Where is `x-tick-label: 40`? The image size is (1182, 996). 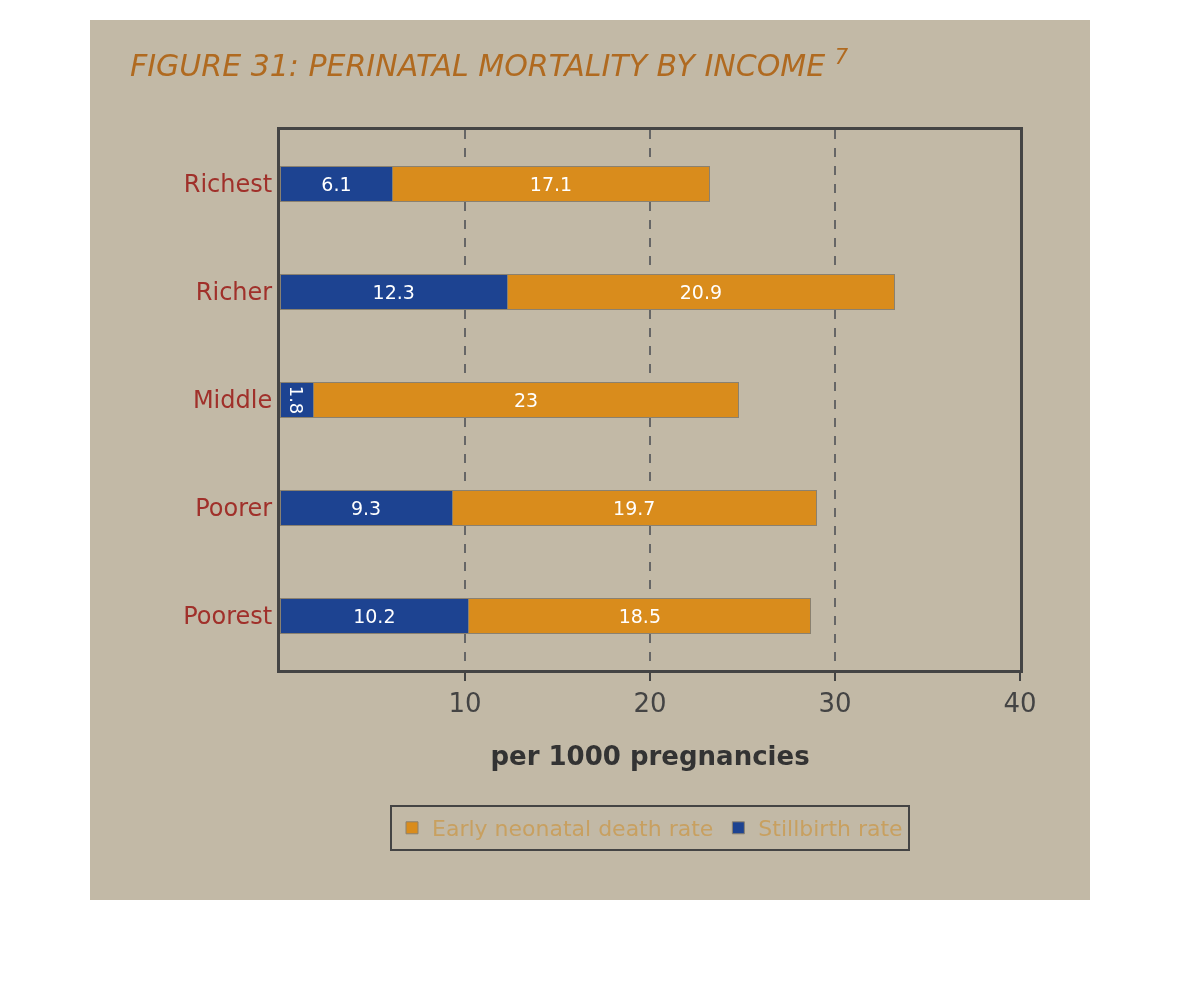
x-tick-label: 40 is located at coordinates (1020, 703).